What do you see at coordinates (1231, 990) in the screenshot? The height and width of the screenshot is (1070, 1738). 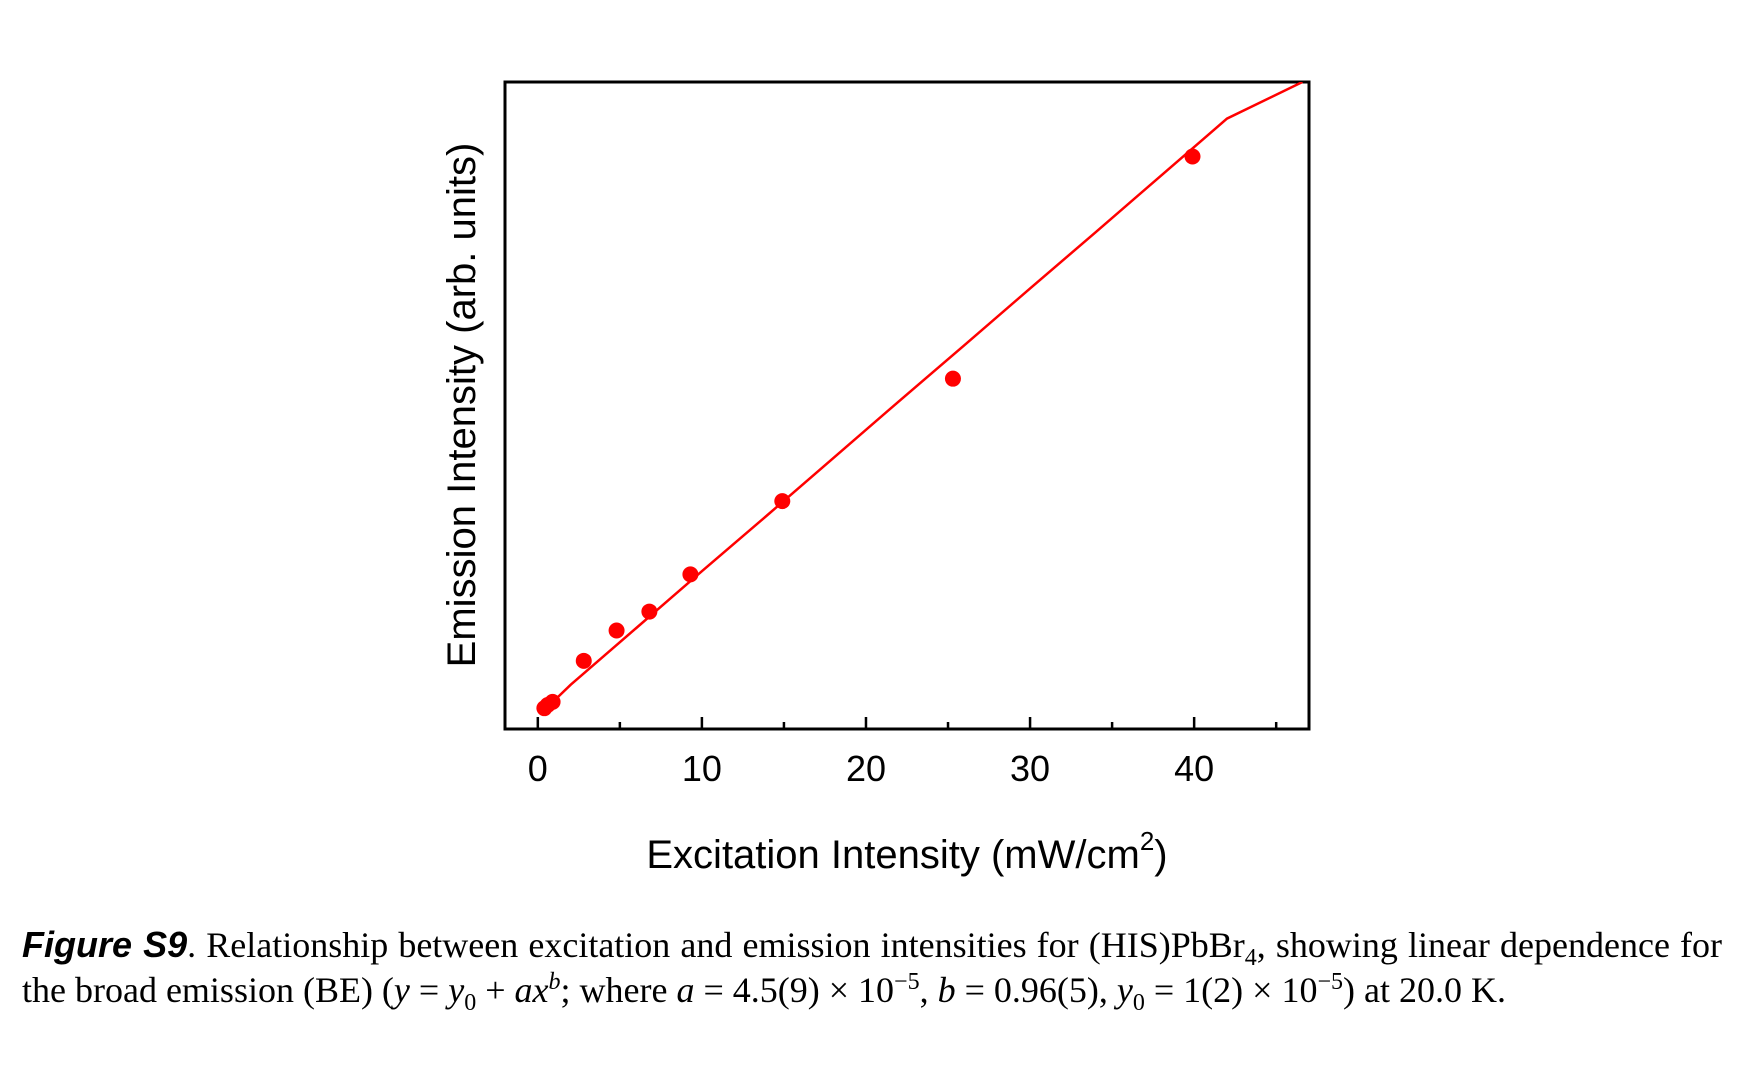 I see `caption-text: = 1(2) × 10` at bounding box center [1231, 990].